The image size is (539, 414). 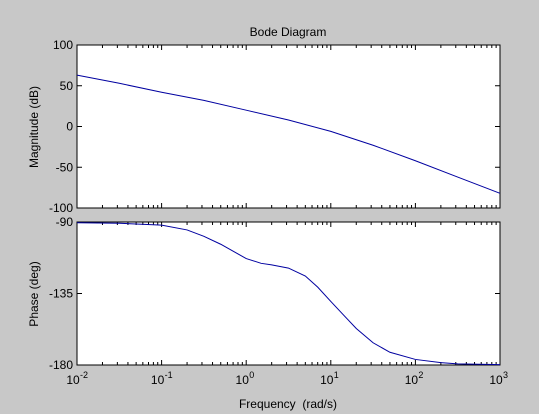 What do you see at coordinates (251, 375) in the screenshot?
I see `x-tick-label-exponent: 0` at bounding box center [251, 375].